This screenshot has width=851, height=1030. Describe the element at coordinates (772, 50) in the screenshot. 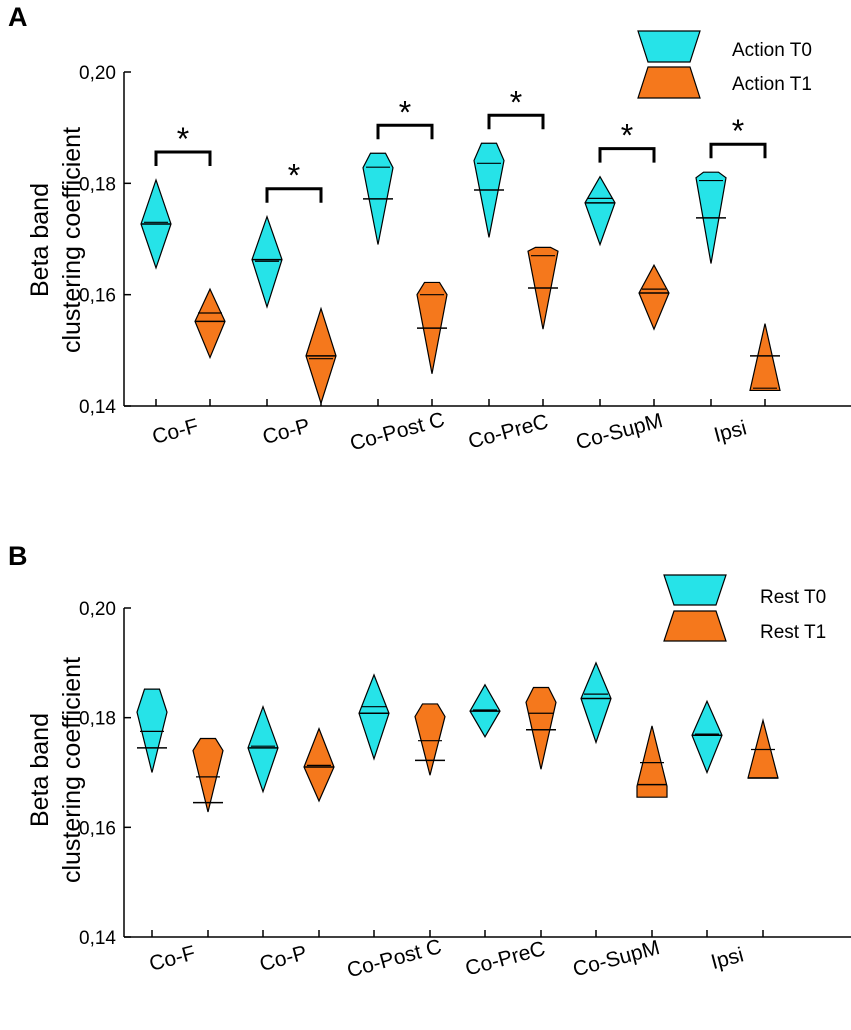

I see `legend-label-t0: Action T0` at that location.